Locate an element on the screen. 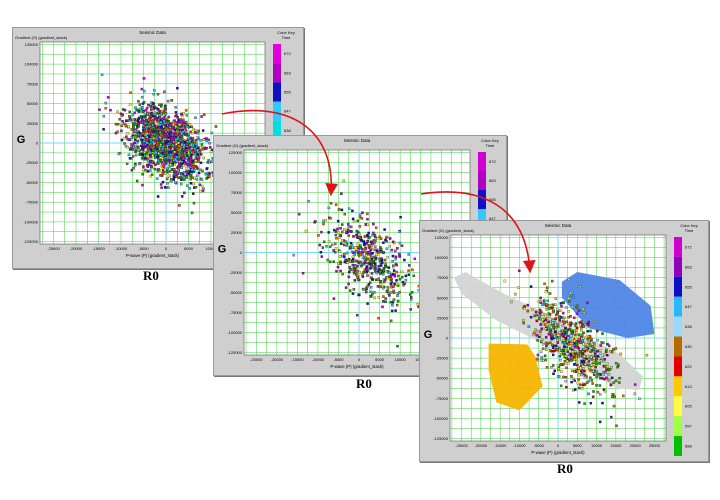 The width and height of the screenshot is (720, 500). legend-label: 655 is located at coordinates (492, 199).